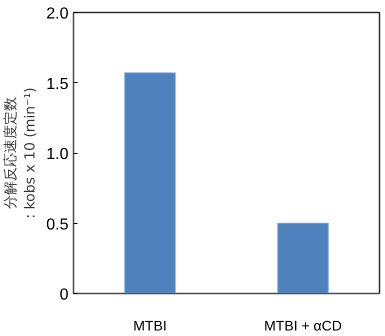 The height and width of the screenshot is (336, 385). What do you see at coordinates (57, 154) in the screenshot?
I see `y-tick-label: 1.0` at bounding box center [57, 154].